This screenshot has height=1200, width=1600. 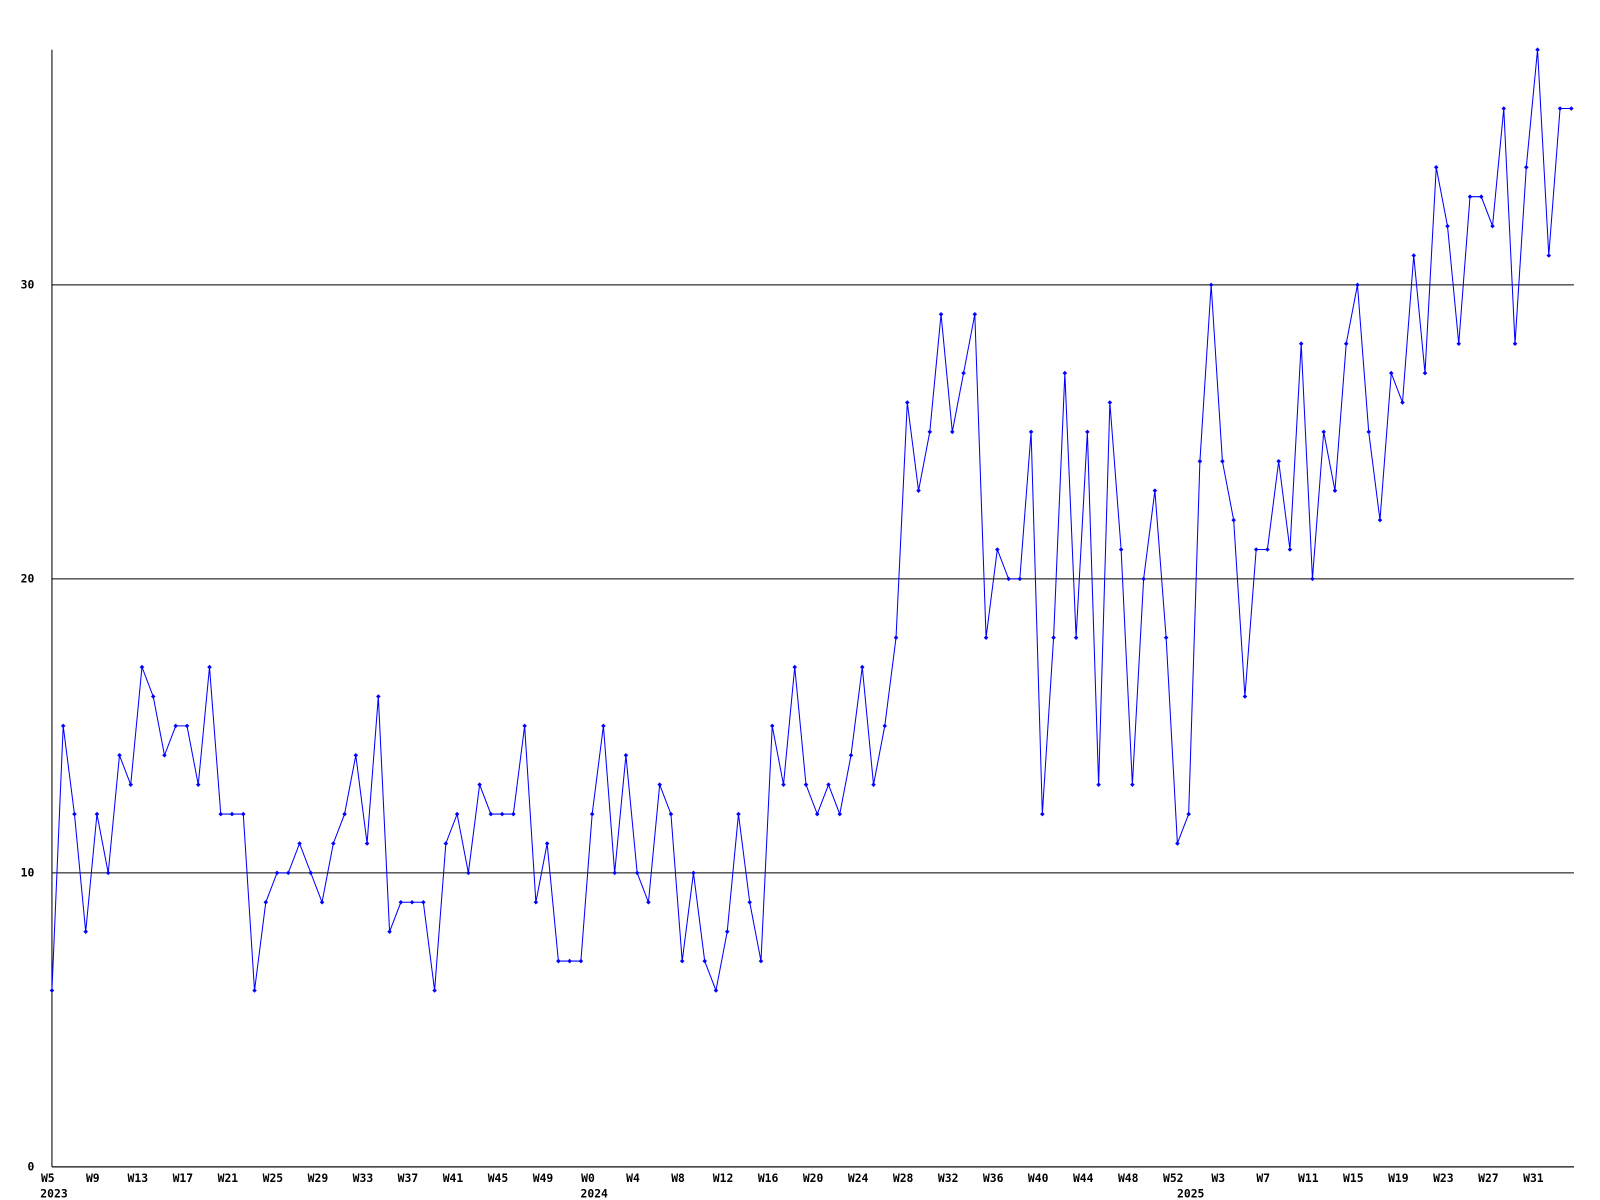 What do you see at coordinates (588, 1178) in the screenshot?
I see `x-tick-label: W0` at bounding box center [588, 1178].